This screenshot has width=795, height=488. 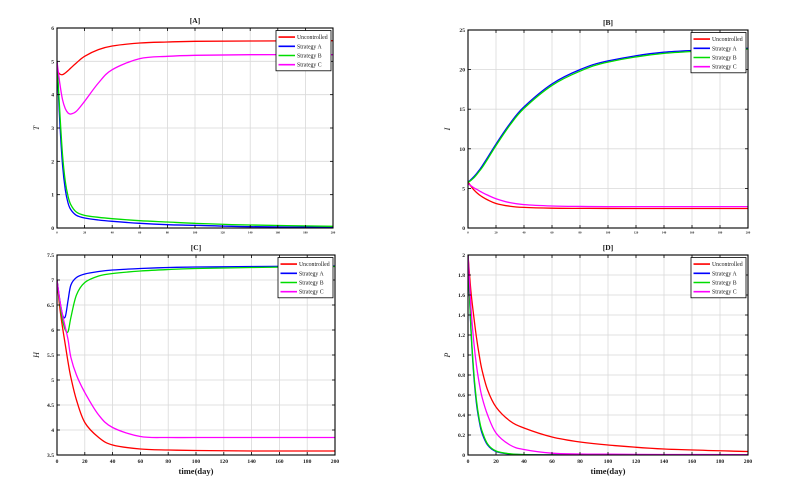 What do you see at coordinates (196, 247) in the screenshot?
I see `plot-title: [C]` at bounding box center [196, 247].